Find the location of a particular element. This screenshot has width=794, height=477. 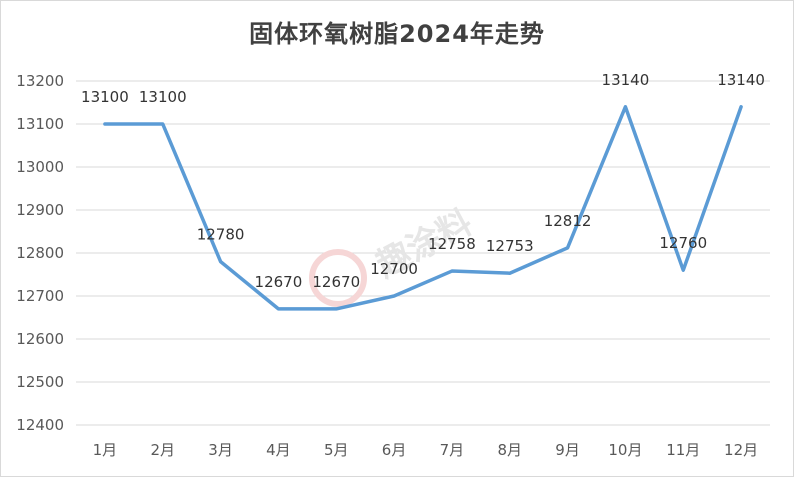

x-tick-label: 4月 is located at coordinates (278, 450).